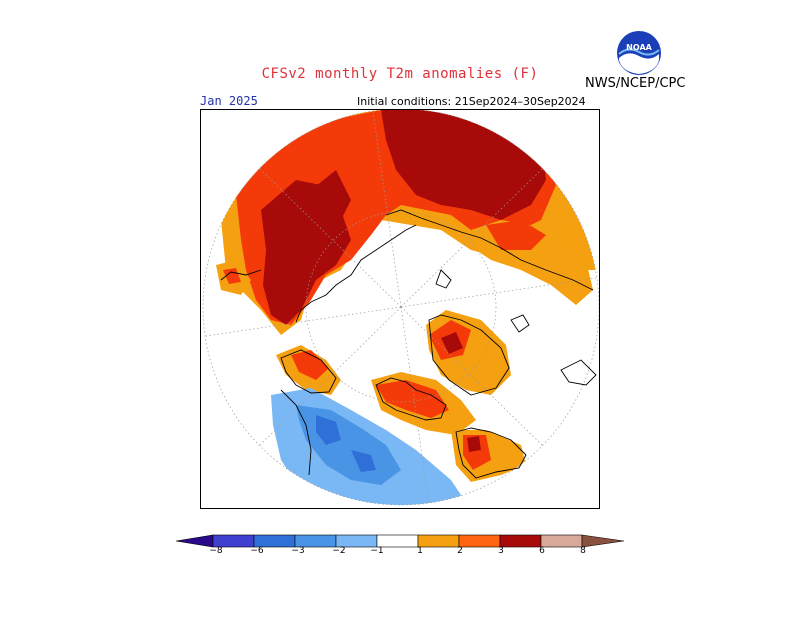 This screenshot has height=618, width=800. I want to click on anomaly-region-eastasia-red, so click(516, 235).